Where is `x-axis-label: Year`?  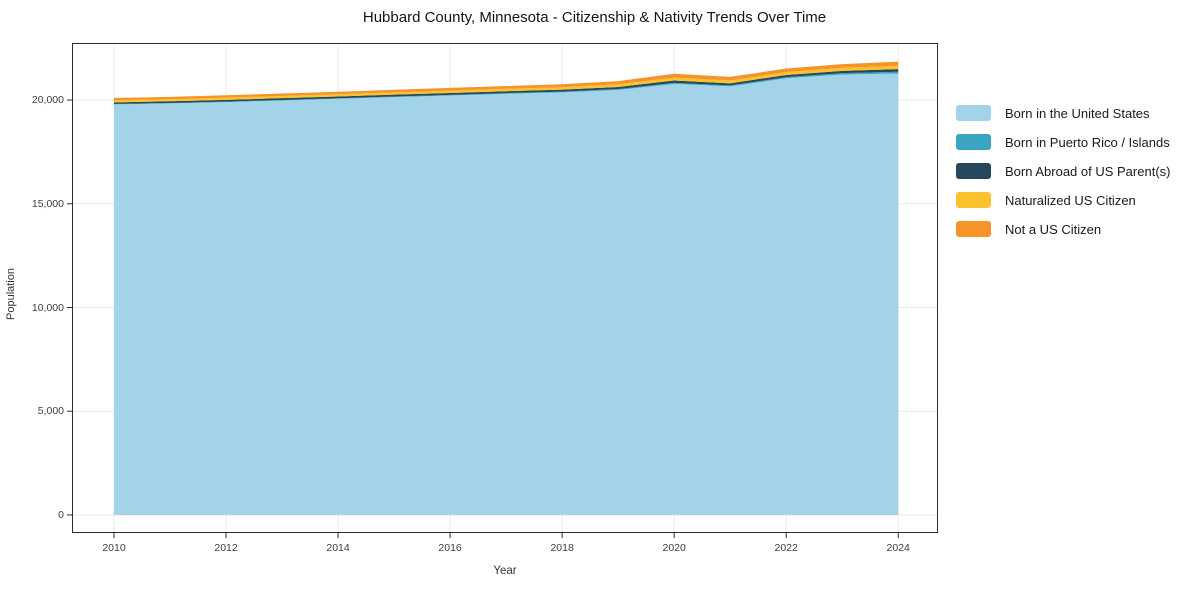
x-axis-label: Year is located at coordinates (505, 571).